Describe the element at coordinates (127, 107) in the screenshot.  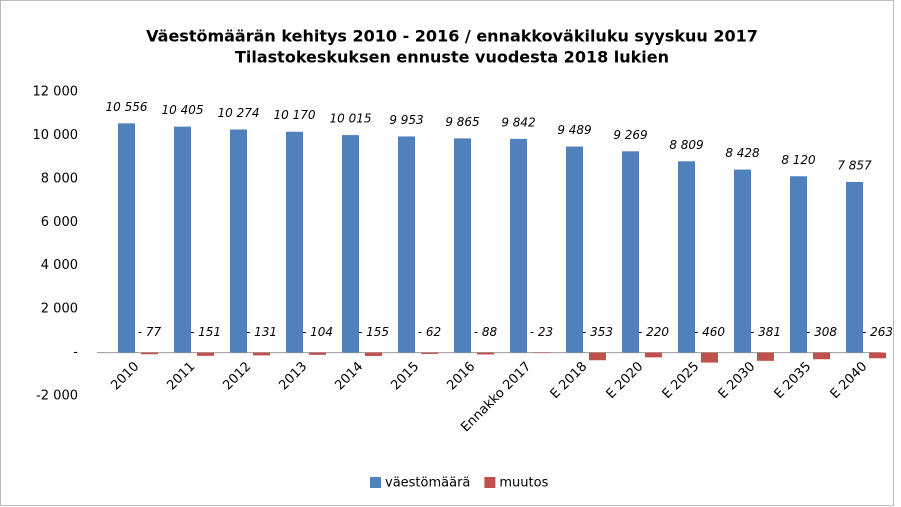
I see `value-label: 10 556` at that location.